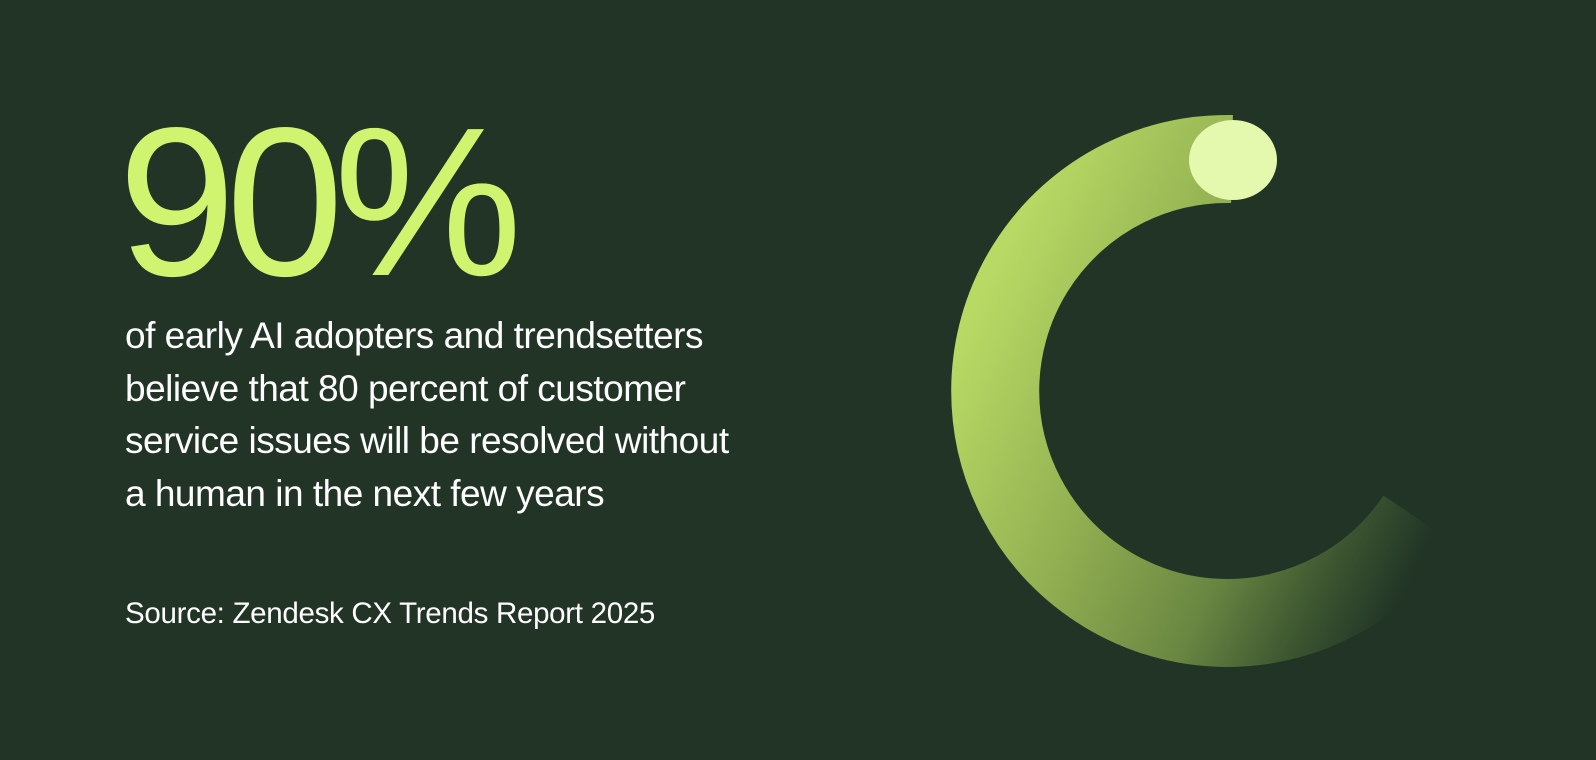  I want to click on description-line: believe that 80 percent of customer, so click(405, 388).